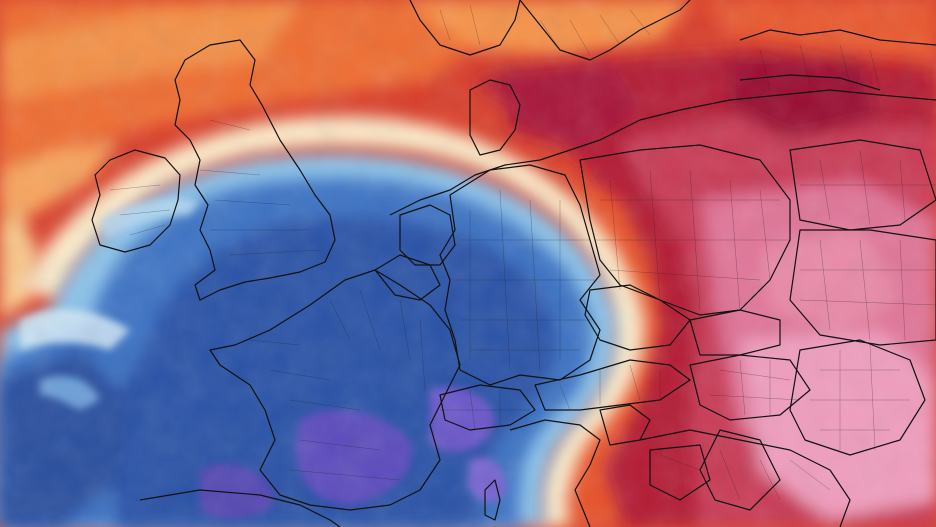 This screenshot has height=527, width=936. Describe the element at coordinates (240, 508) in the screenshot. I see `spain-outline` at that location.